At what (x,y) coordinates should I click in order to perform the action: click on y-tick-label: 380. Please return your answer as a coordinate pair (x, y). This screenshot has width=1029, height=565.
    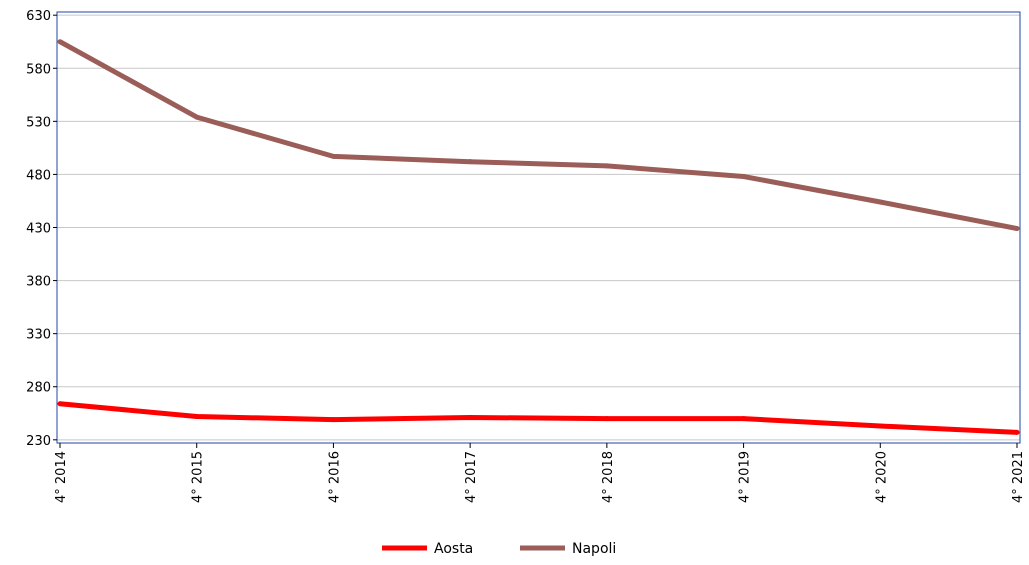
    Looking at the image, I should click on (38, 282).